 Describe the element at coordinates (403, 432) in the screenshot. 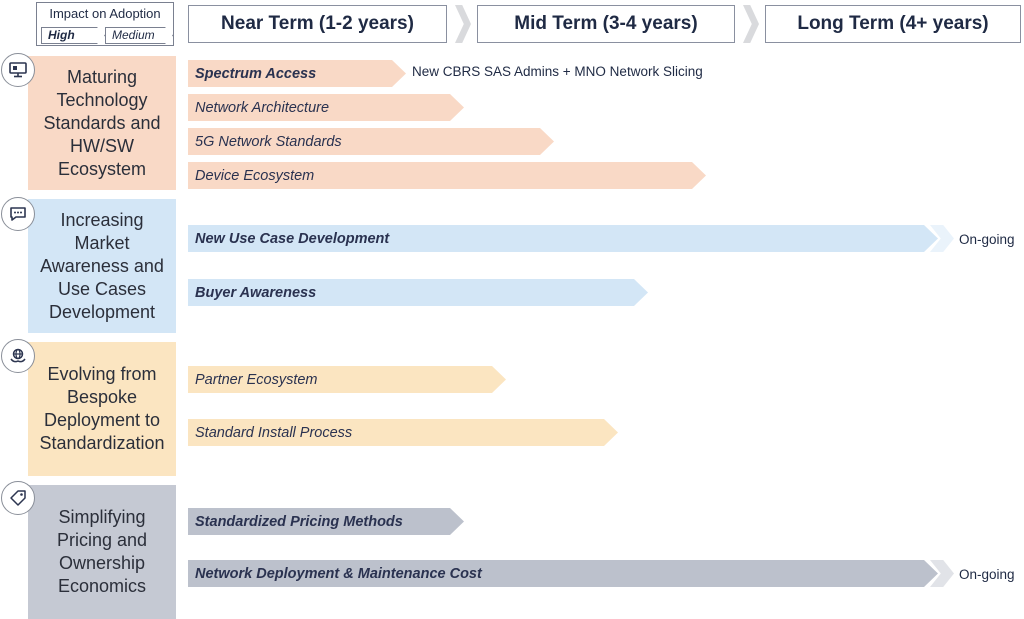

I see `initiative-standard-install-process: Standard Install Process` at that location.